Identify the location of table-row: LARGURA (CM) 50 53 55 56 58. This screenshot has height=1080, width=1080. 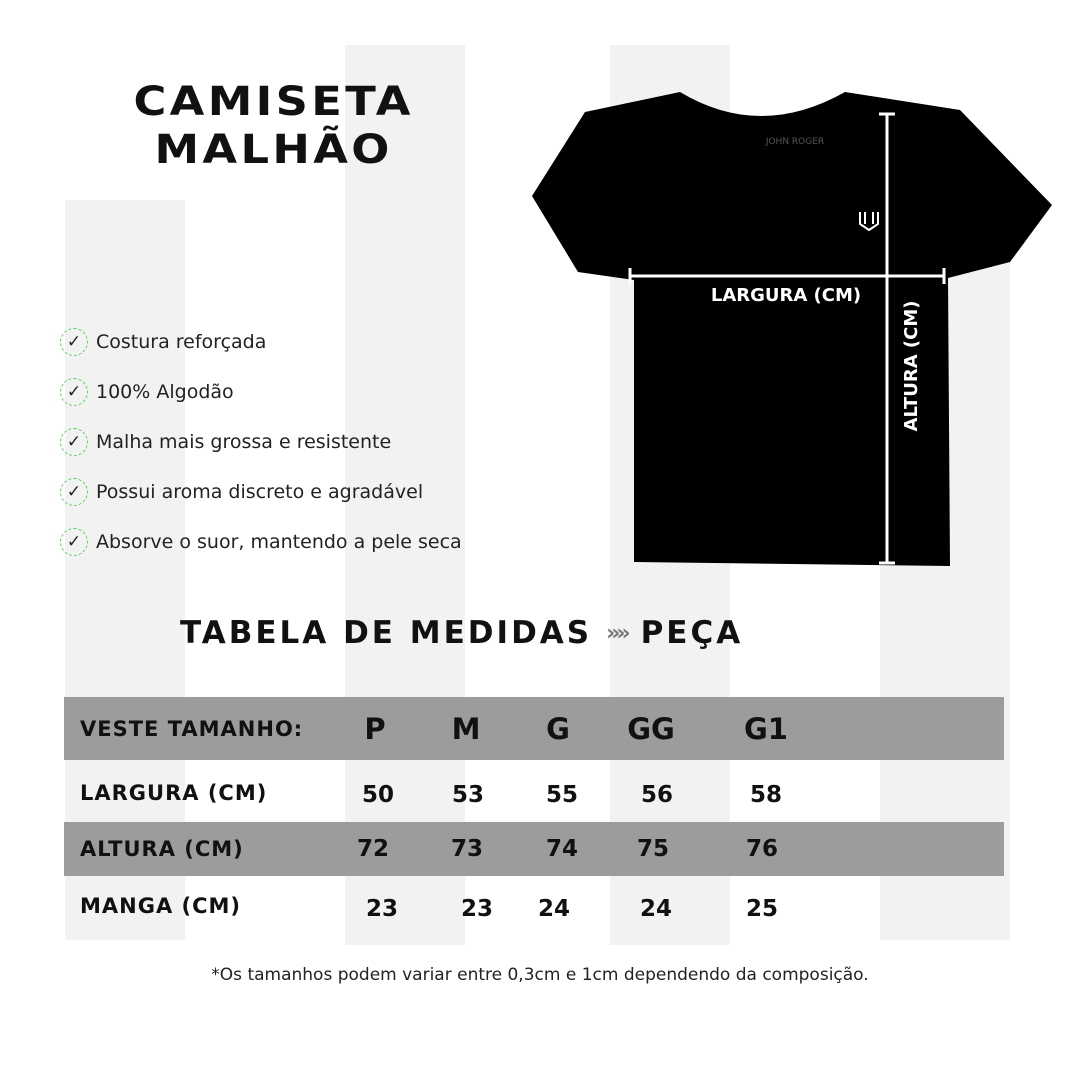
(534, 793).